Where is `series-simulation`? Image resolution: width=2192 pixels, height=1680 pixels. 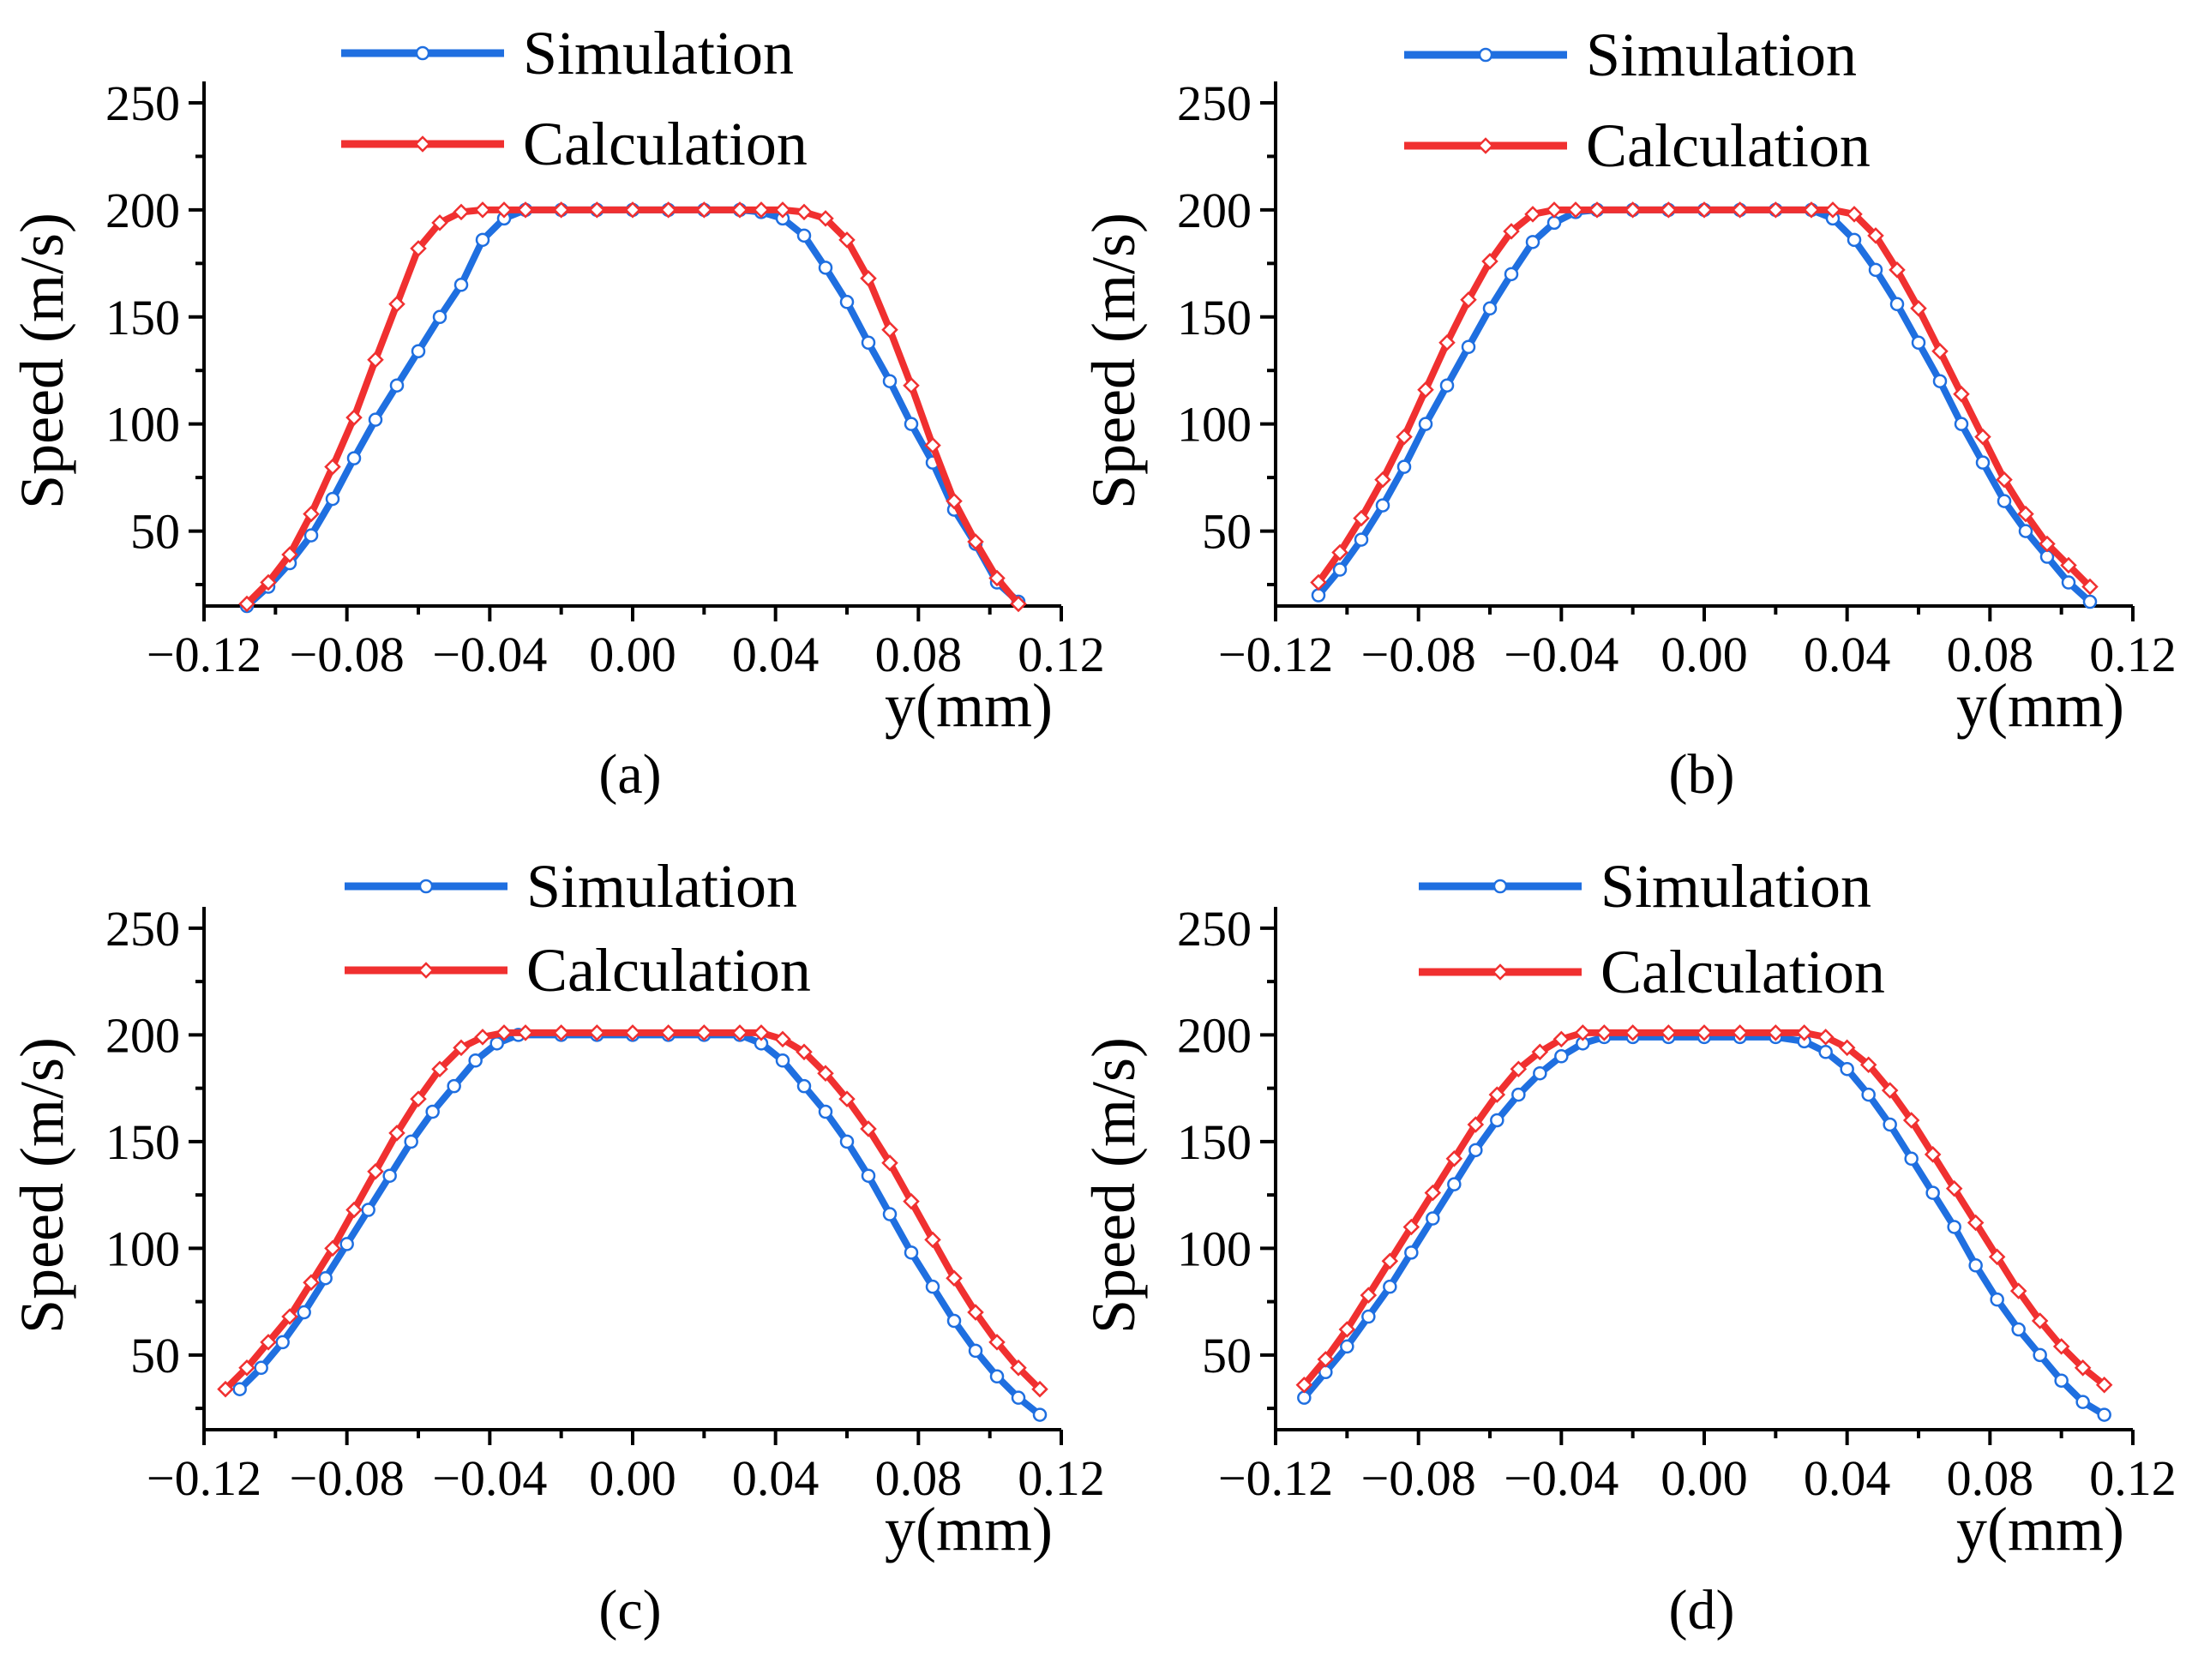
series-simulation is located at coordinates (1704, 1225).